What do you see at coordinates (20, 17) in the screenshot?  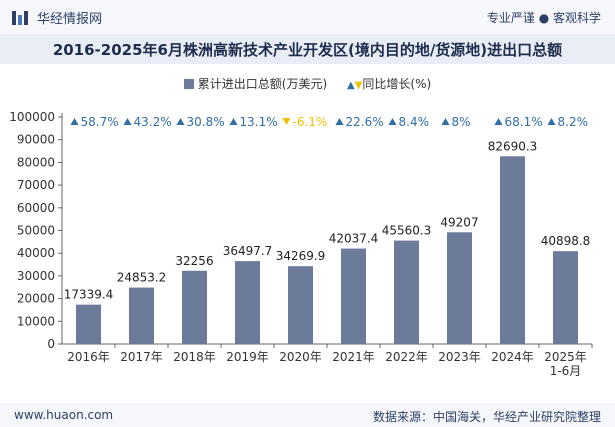 I see `brand-logo-icon` at bounding box center [20, 17].